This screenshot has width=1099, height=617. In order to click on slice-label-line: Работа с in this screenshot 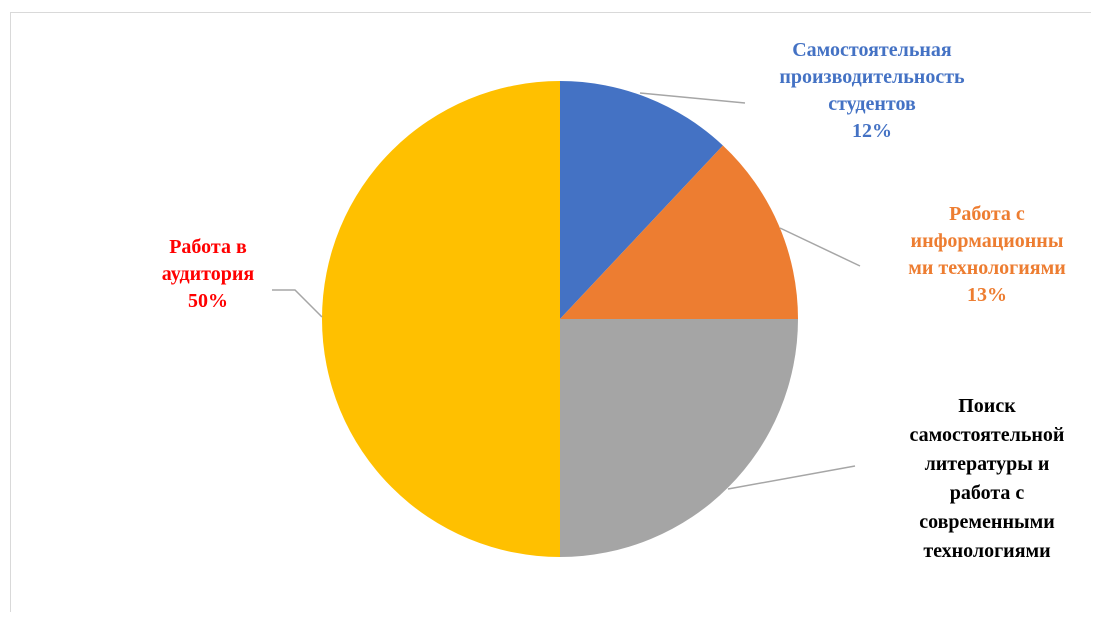, I will do `click(987, 214)`.